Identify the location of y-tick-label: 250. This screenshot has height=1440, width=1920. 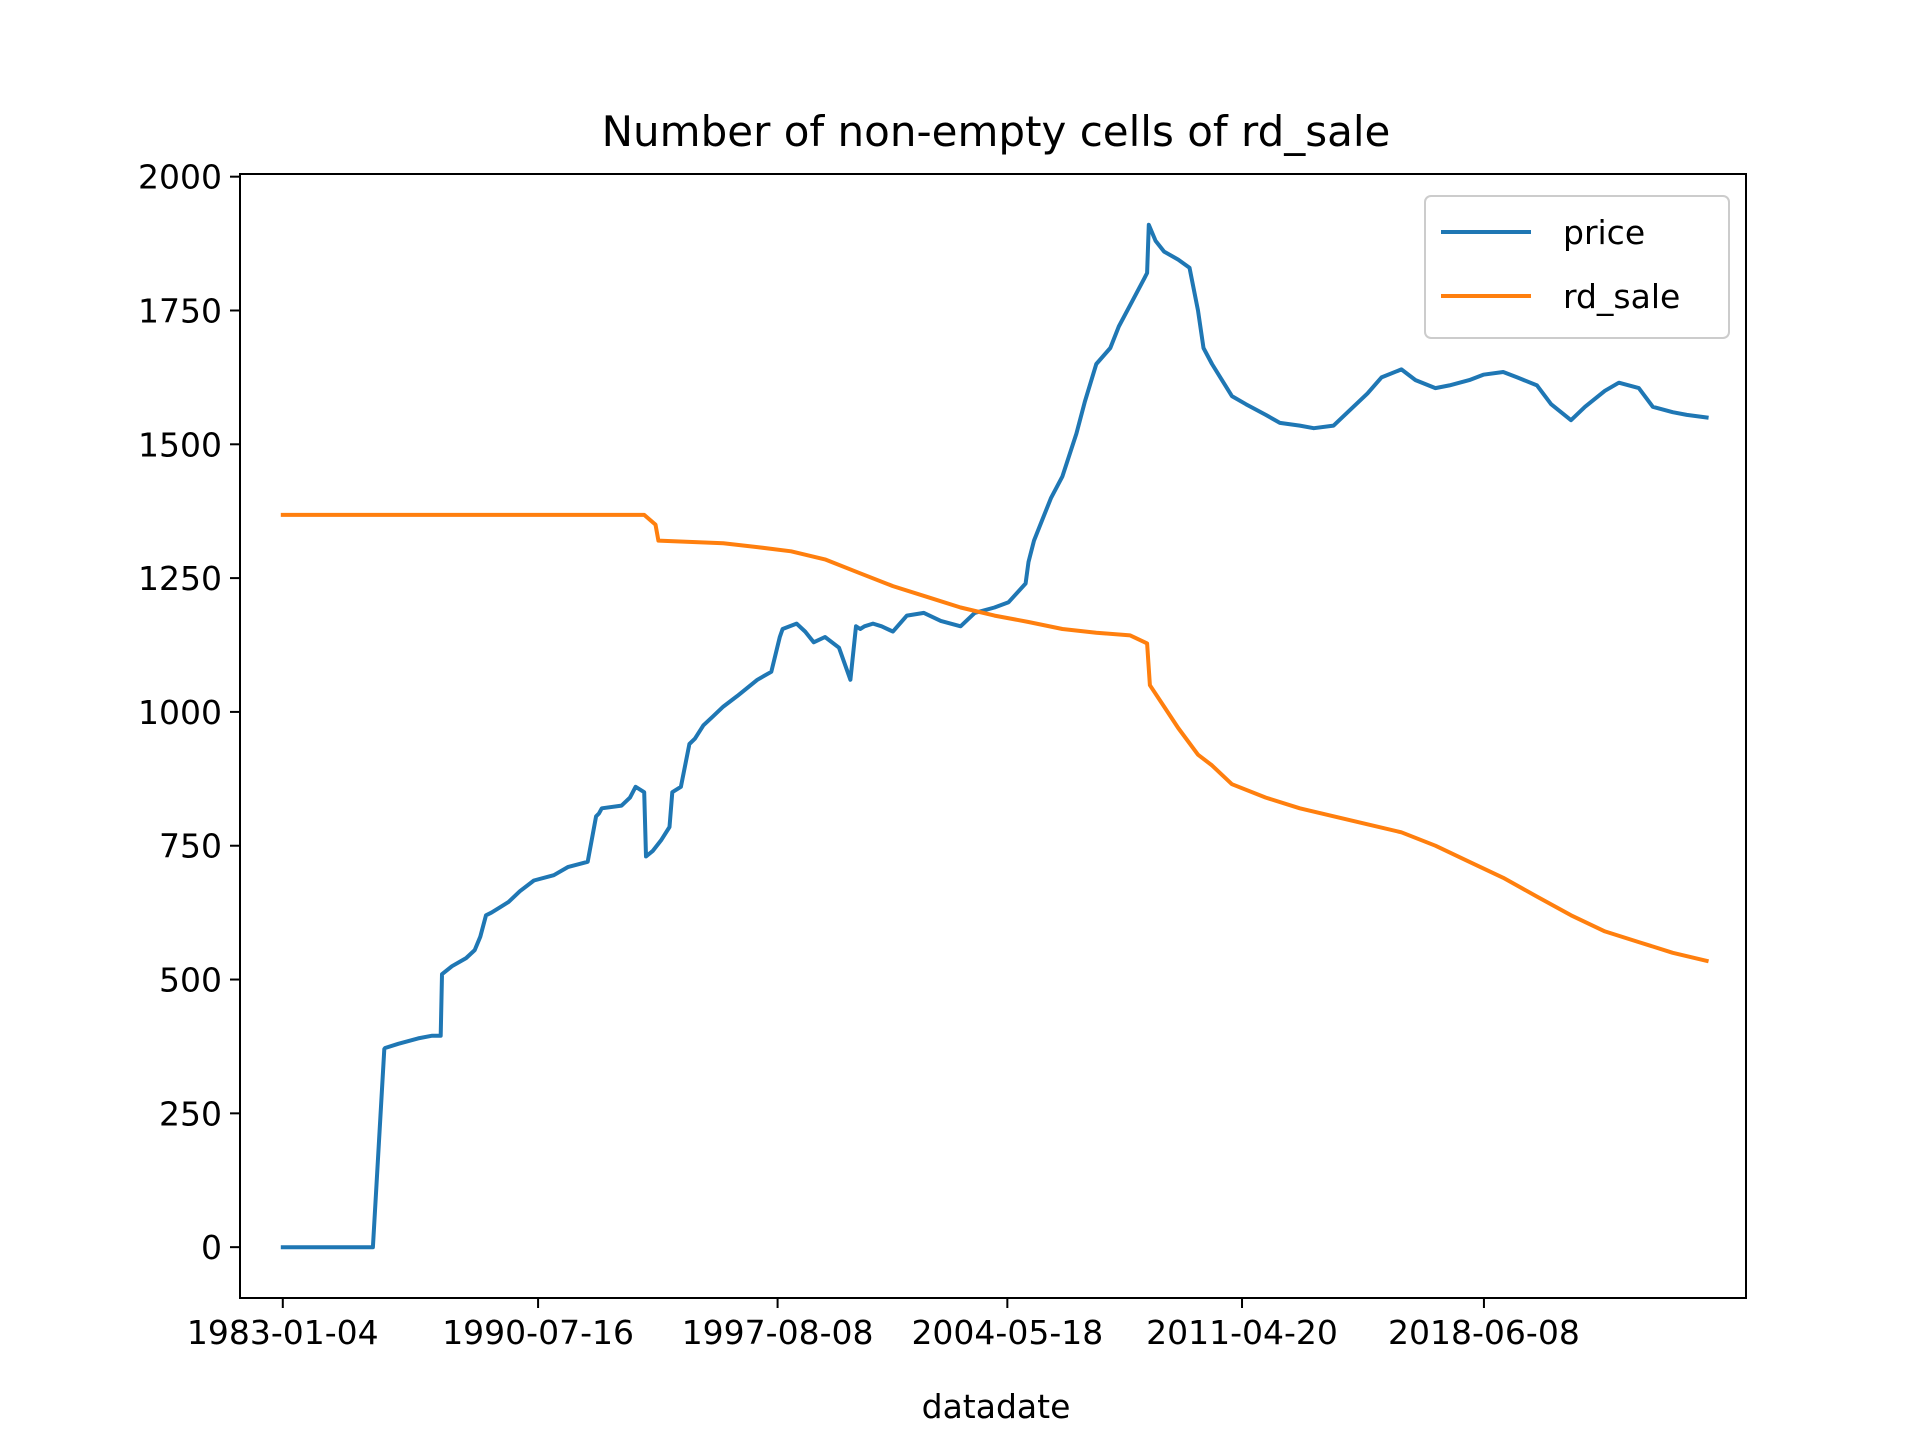
(190, 1113).